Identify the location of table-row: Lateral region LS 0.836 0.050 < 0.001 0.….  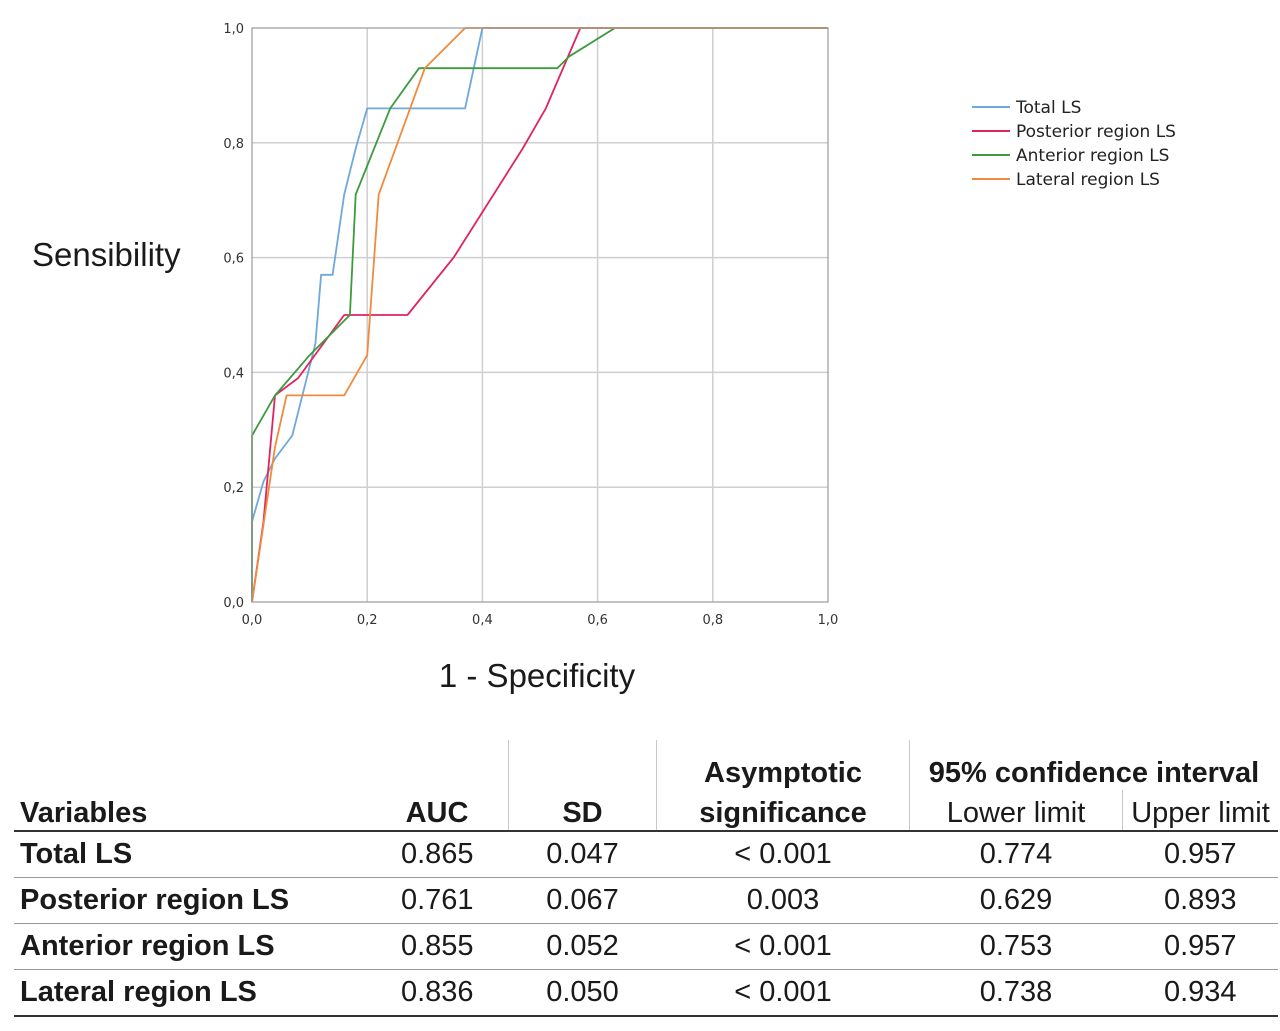
(646, 993).